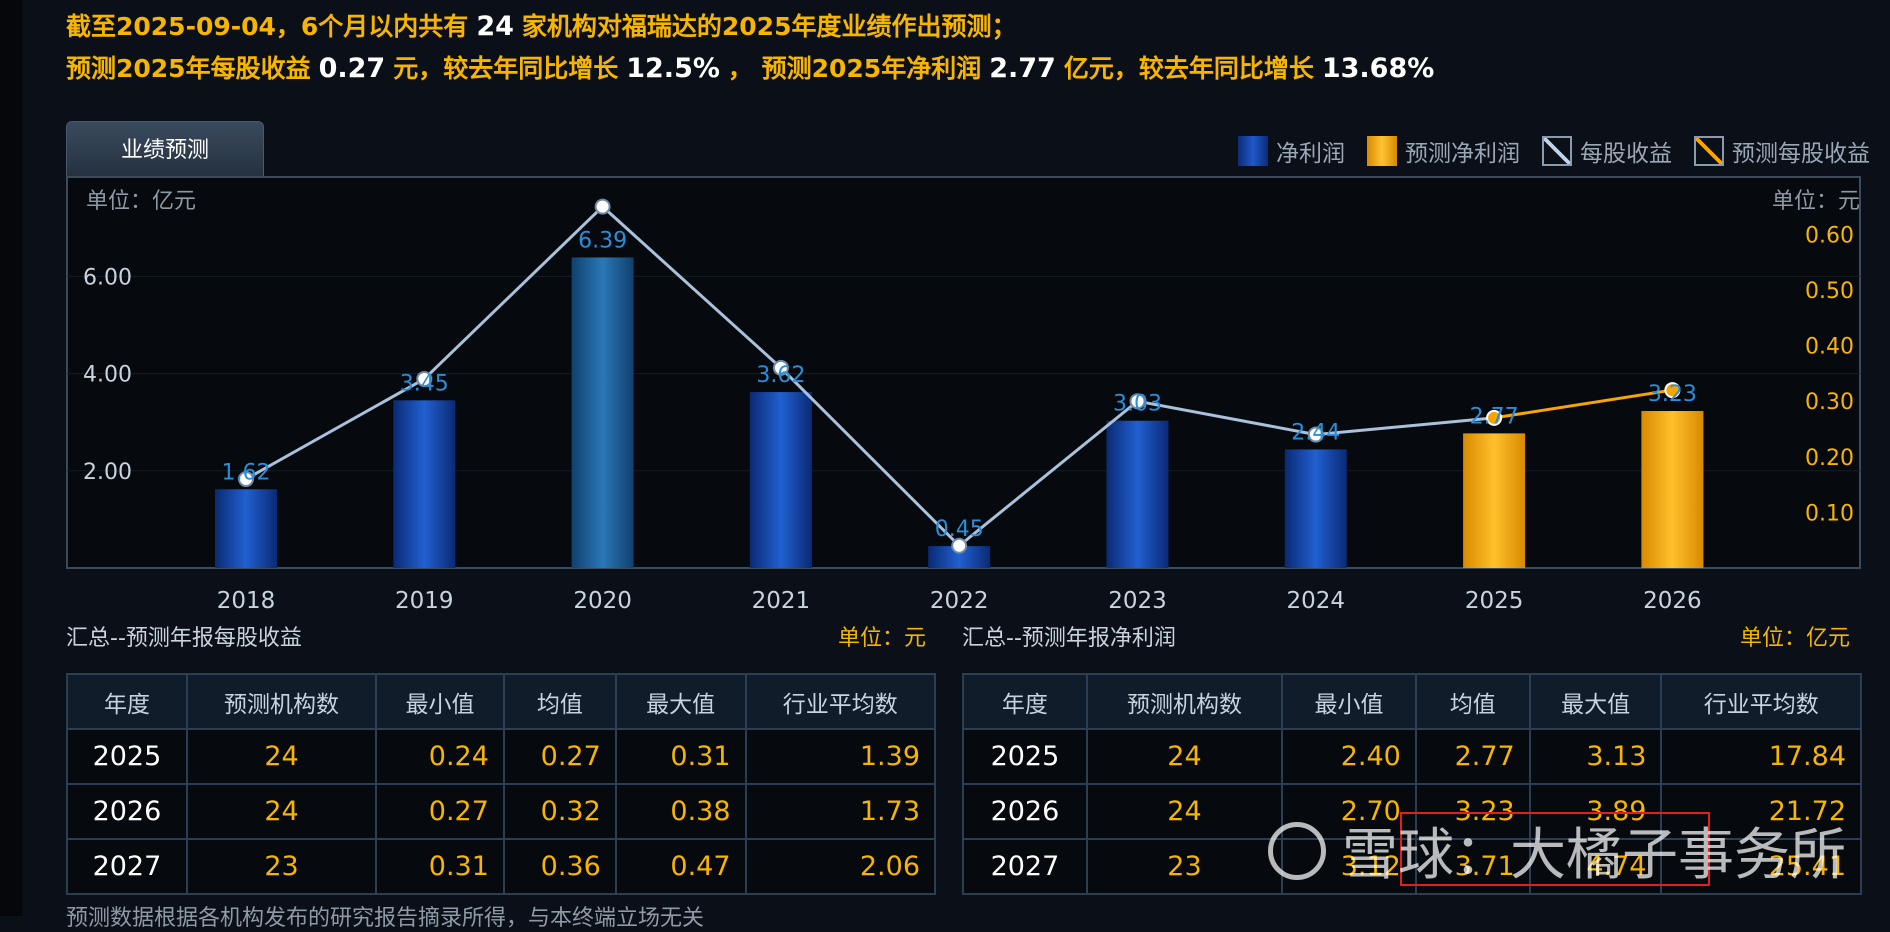 The image size is (1890, 932). Describe the element at coordinates (1494, 500) in the screenshot. I see `forecast-net-profit-bar` at that location.